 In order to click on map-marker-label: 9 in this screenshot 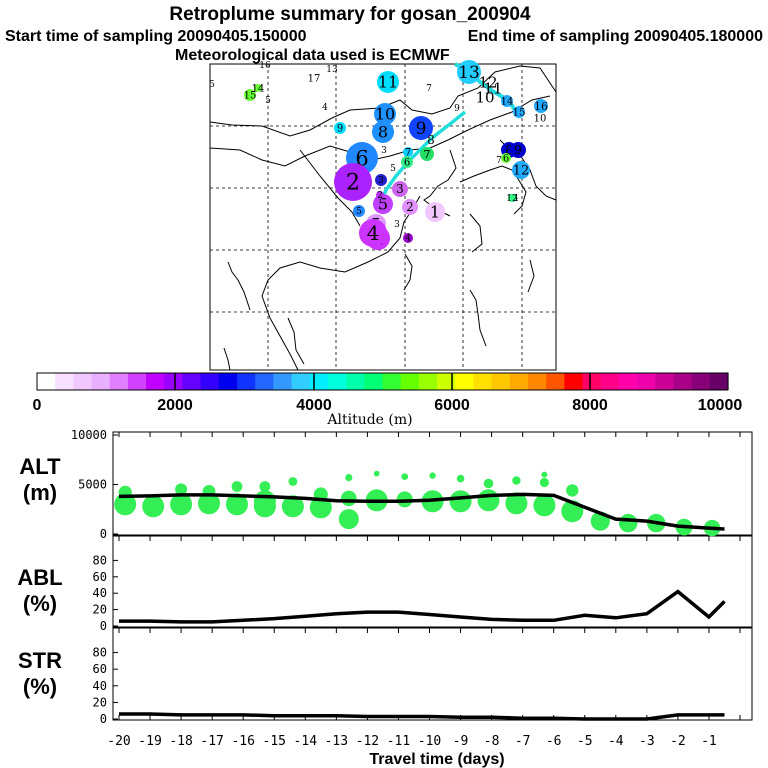, I will do `click(518, 150)`.